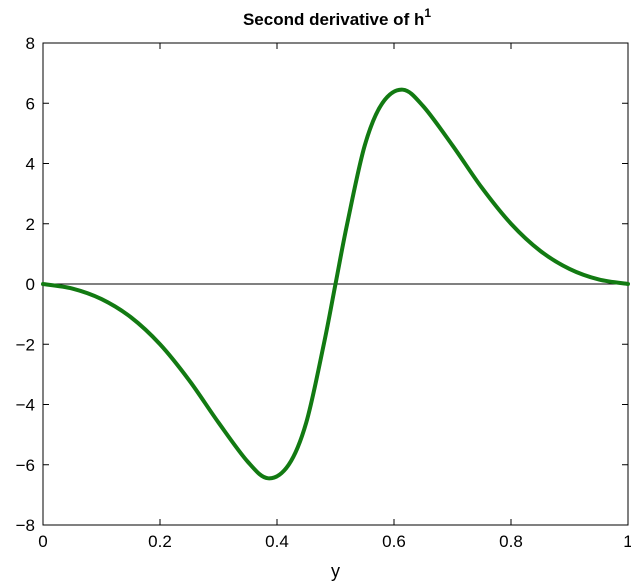  What do you see at coordinates (394, 541) in the screenshot?
I see `x-tick-label: 0.6` at bounding box center [394, 541].